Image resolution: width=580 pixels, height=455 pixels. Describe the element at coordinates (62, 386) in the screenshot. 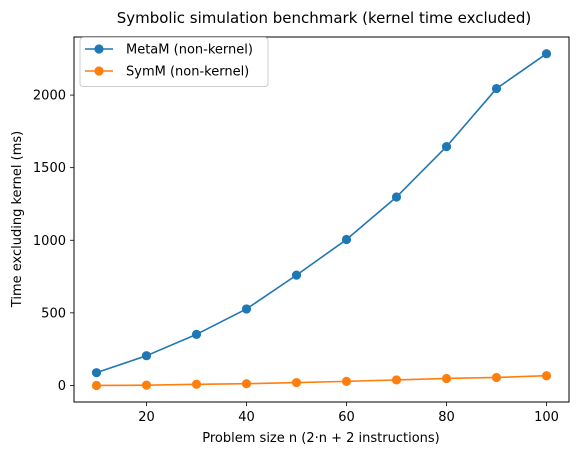

I see `y-tick-label: 0` at that location.